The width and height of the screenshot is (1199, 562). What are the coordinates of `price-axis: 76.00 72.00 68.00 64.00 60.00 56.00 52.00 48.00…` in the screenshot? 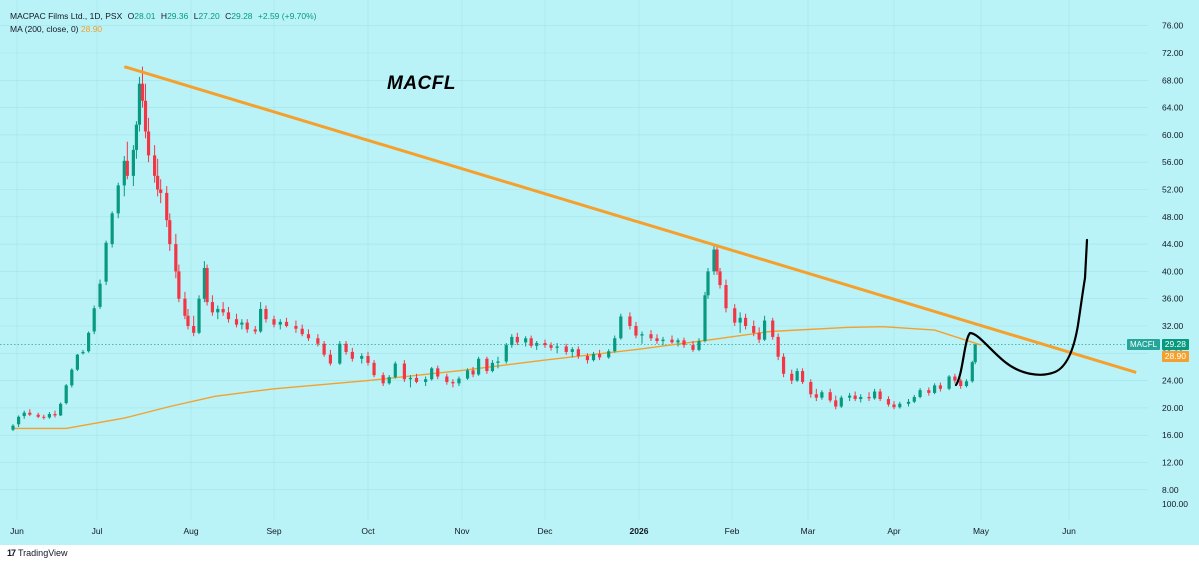 It's located at (1175, 265).